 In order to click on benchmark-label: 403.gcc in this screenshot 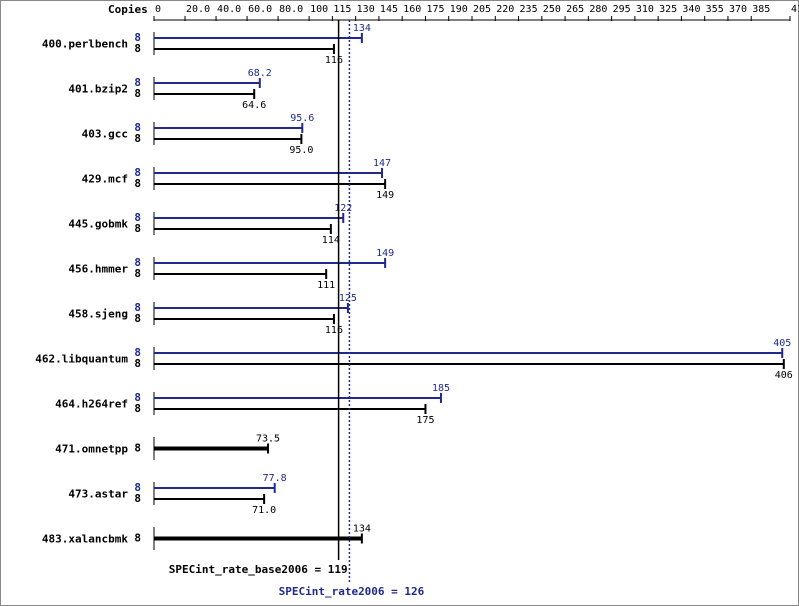, I will do `click(105, 134)`.